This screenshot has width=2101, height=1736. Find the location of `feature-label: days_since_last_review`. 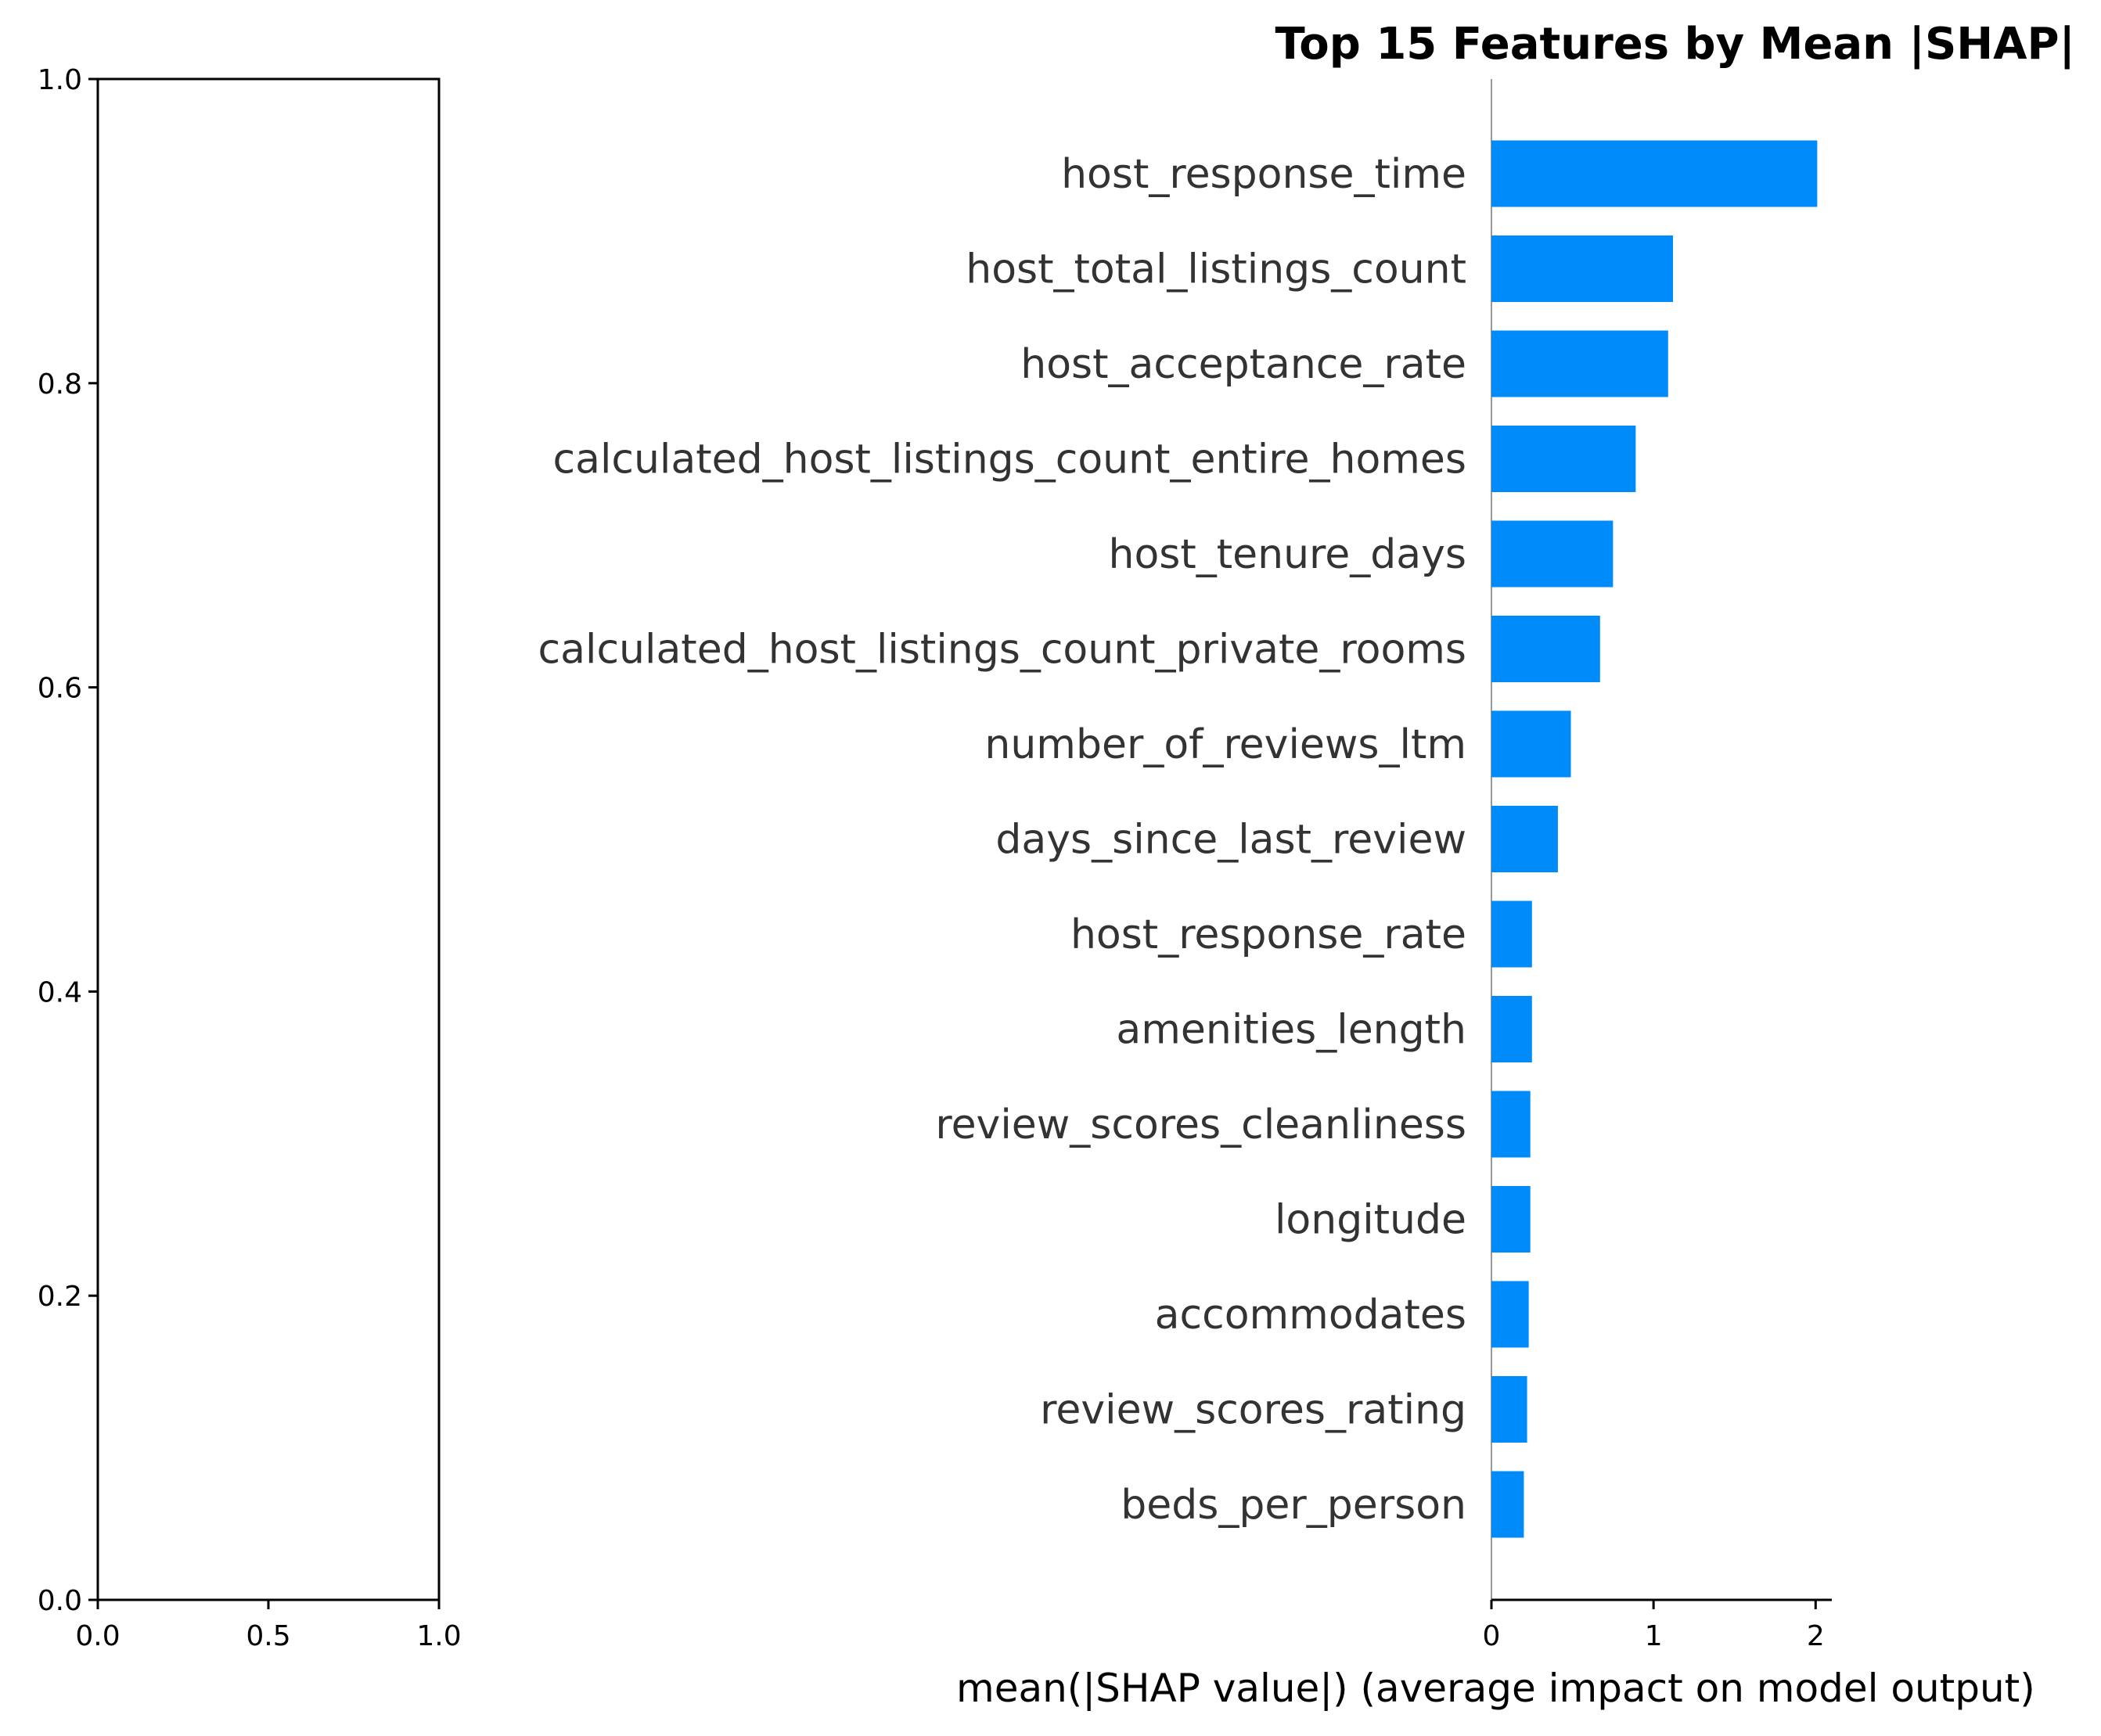

feature-label: days_since_last_review is located at coordinates (1230, 841).